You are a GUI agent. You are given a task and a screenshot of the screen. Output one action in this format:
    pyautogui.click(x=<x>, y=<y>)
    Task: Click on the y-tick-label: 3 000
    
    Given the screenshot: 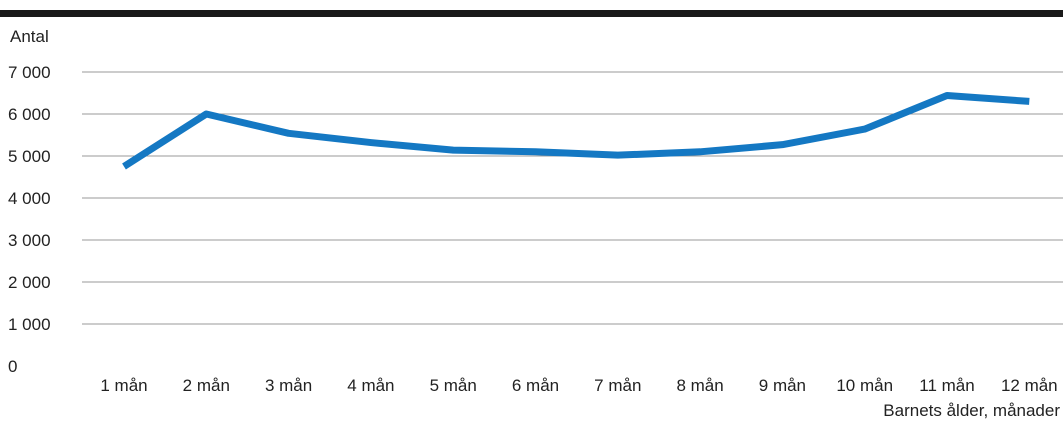 What is the action you would take?
    pyautogui.click(x=29, y=240)
    